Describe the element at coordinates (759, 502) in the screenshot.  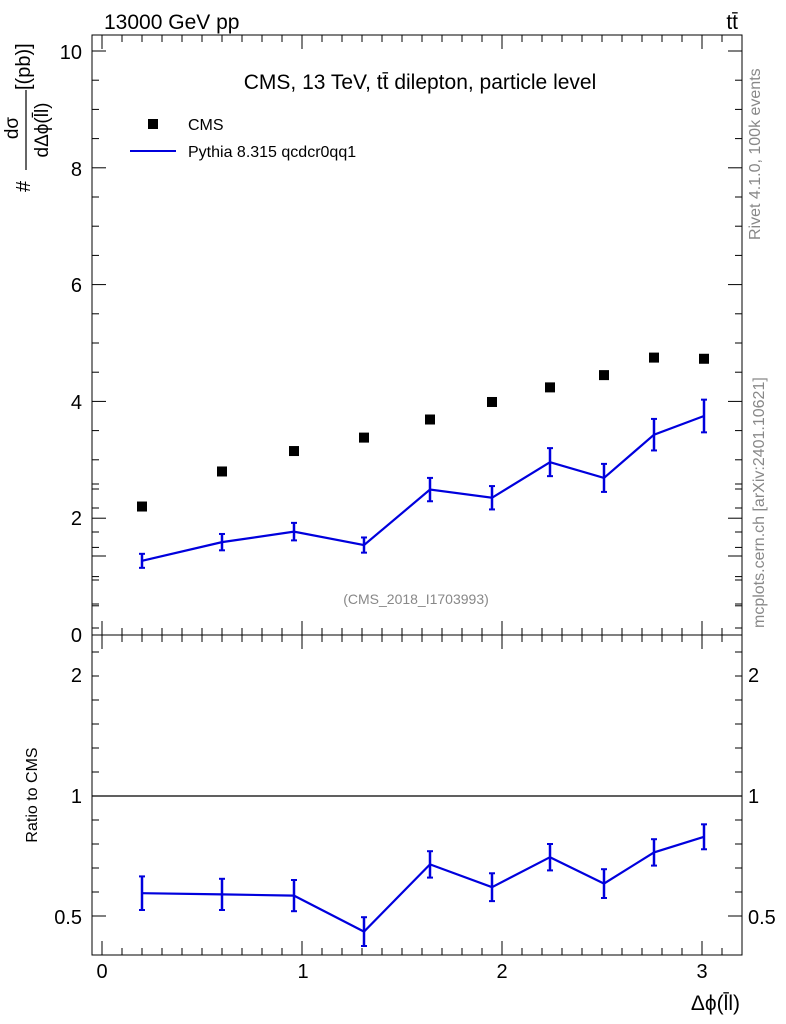
I see `mcplots-label: mcplots.cern.ch [arXiv:2401.10621]` at that location.